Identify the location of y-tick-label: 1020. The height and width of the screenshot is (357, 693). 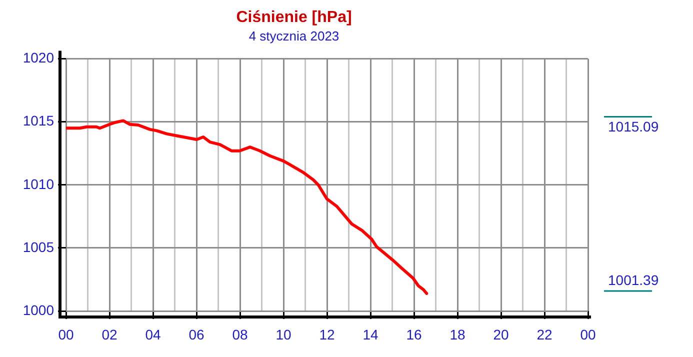
(38, 58).